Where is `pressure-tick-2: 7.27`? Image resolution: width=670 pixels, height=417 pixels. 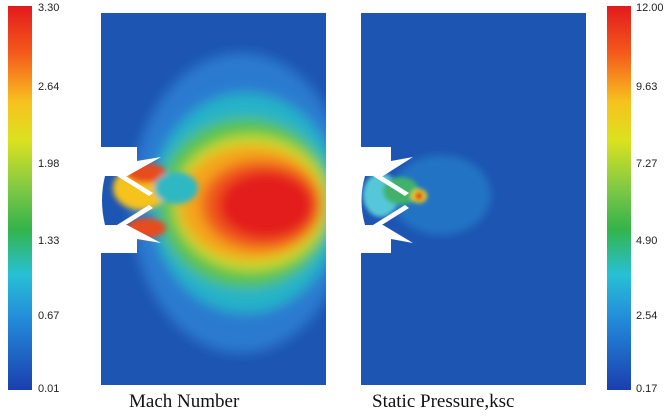 pressure-tick-2: 7.27 is located at coordinates (647, 164).